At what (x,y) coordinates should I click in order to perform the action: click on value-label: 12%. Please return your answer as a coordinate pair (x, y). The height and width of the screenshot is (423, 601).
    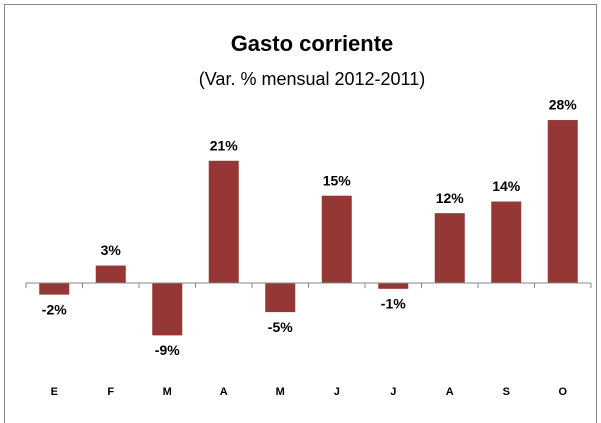
    Looking at the image, I should click on (450, 198).